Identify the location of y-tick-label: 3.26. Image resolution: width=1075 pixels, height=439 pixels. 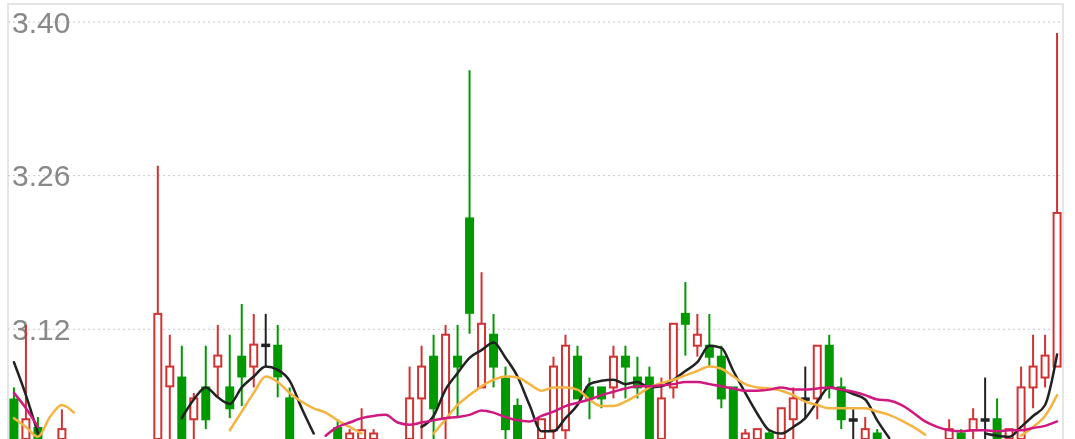
(41, 176).